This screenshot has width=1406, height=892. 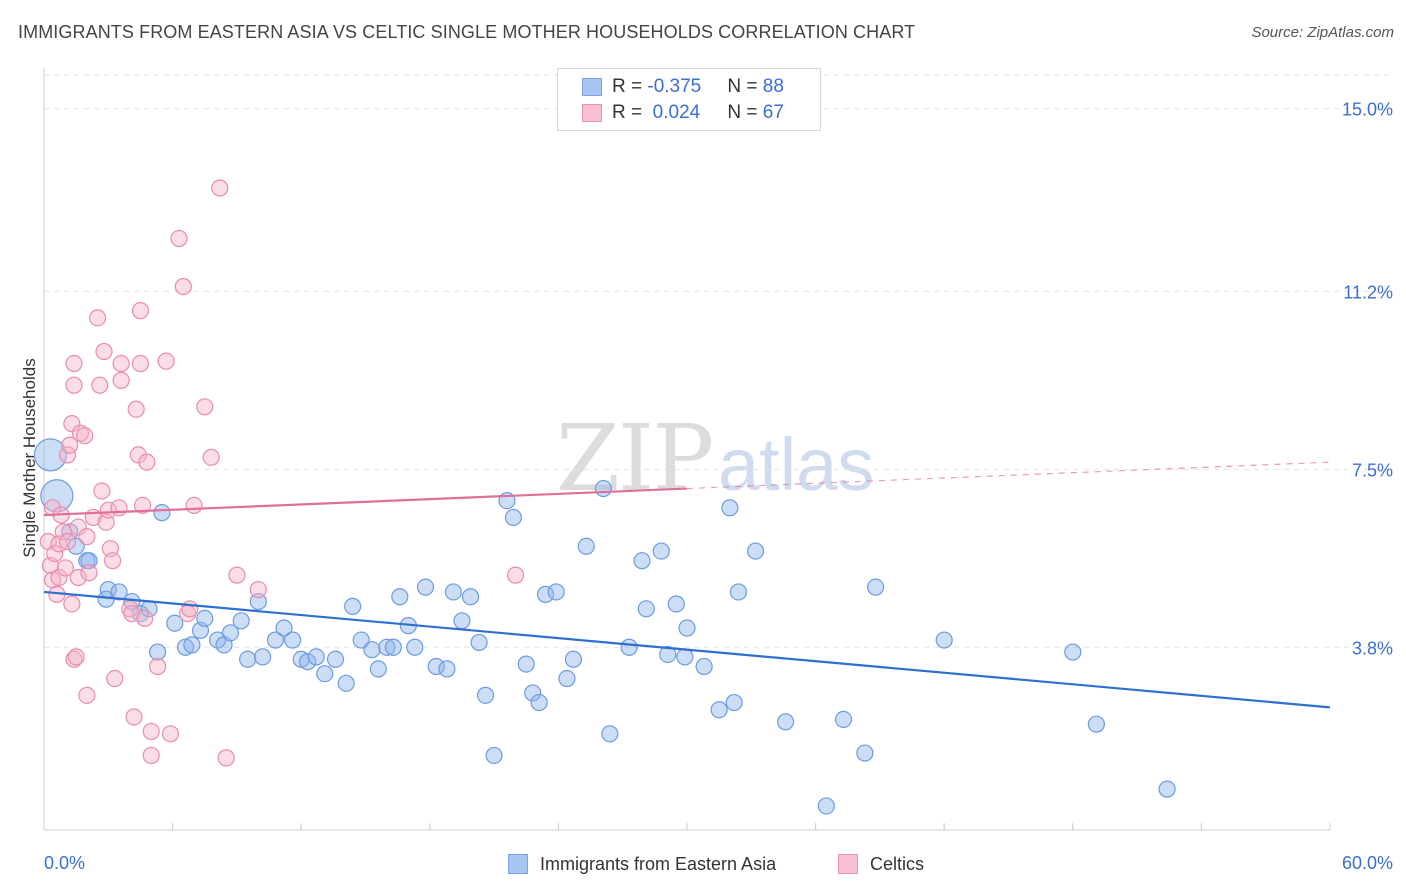 I want to click on bottom-legend-label: Celtics, so click(x=897, y=863).